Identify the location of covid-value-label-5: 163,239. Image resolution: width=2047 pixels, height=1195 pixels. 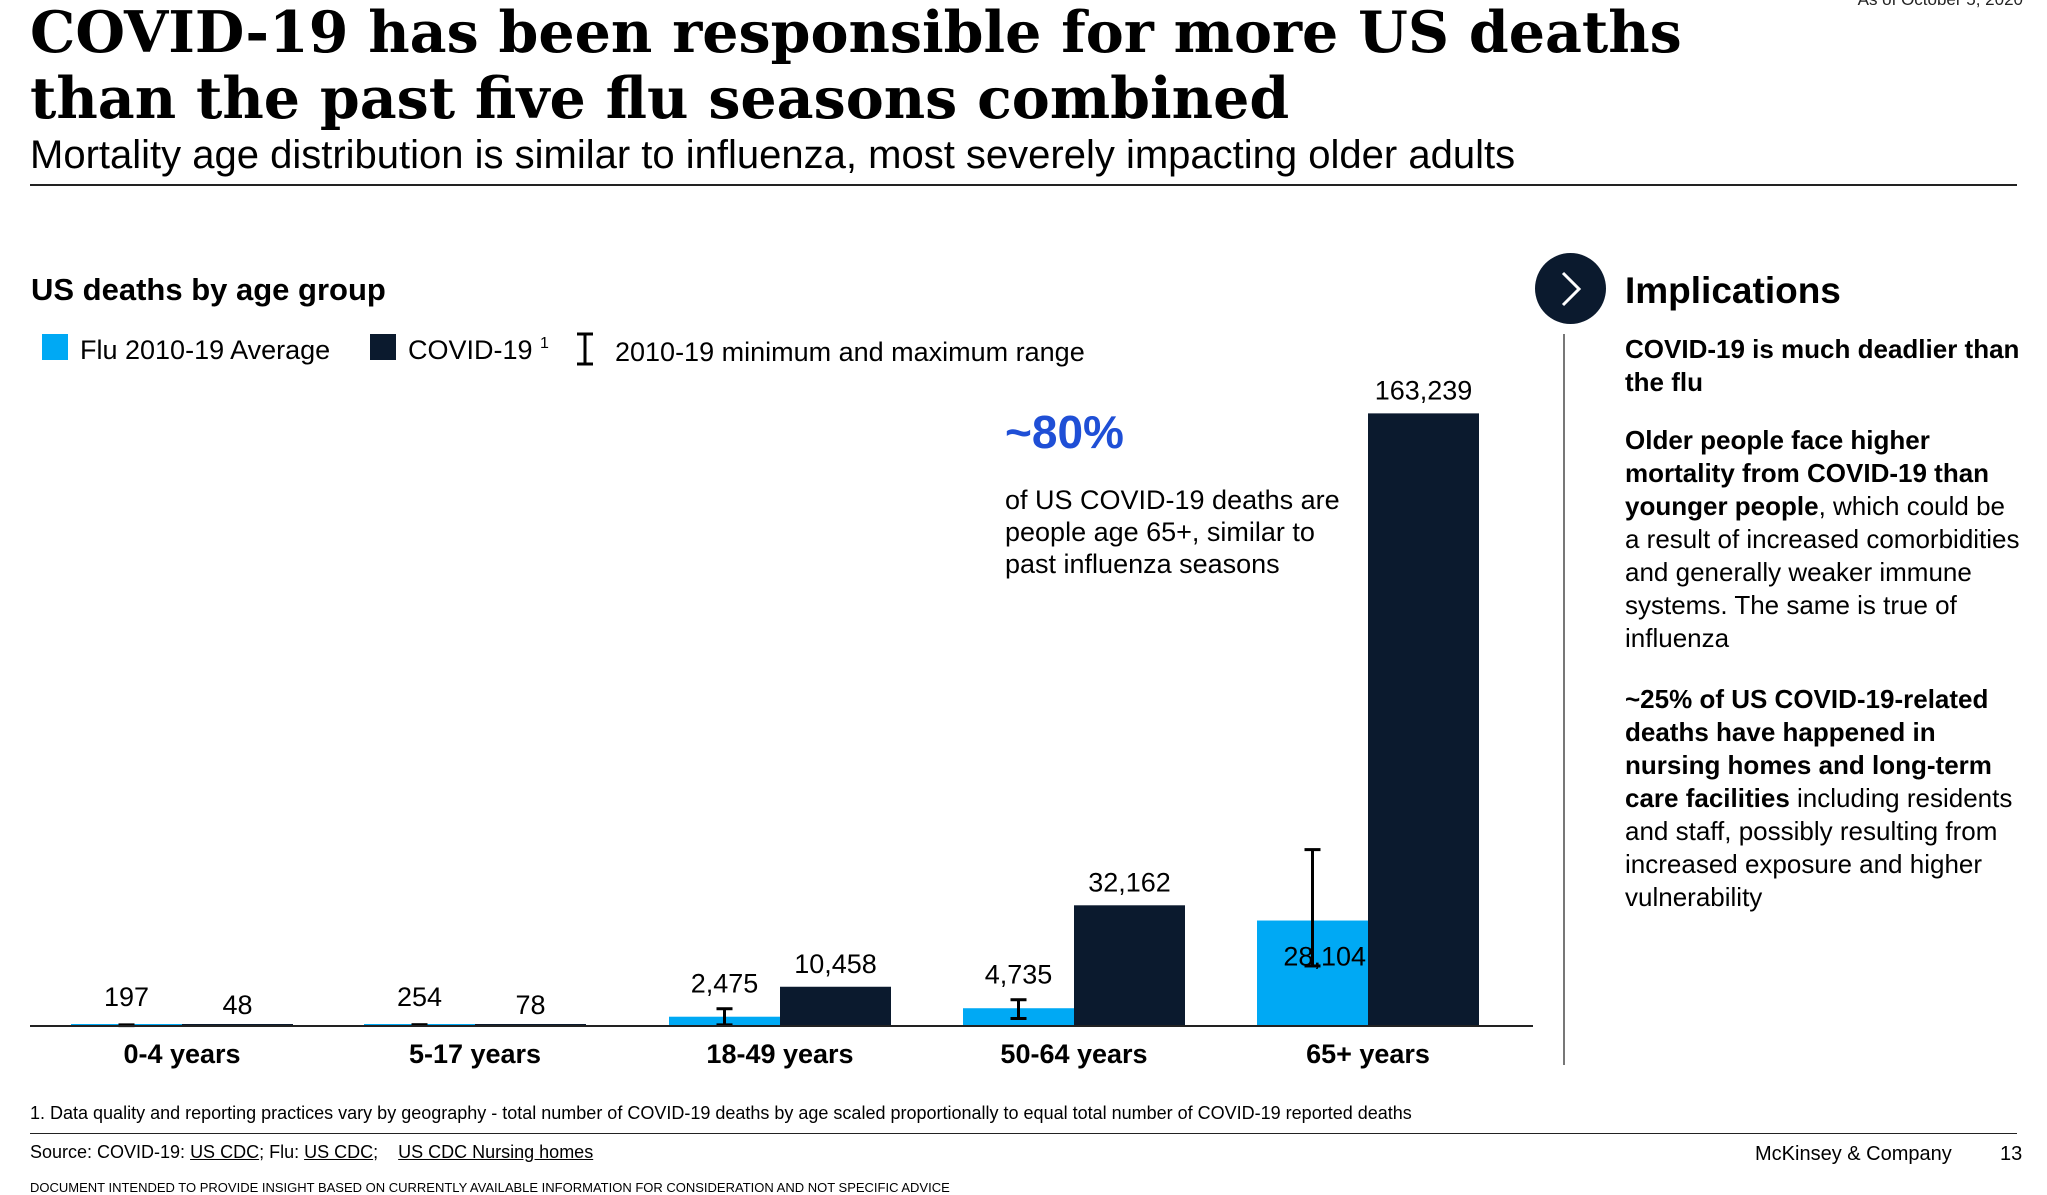
(1424, 390).